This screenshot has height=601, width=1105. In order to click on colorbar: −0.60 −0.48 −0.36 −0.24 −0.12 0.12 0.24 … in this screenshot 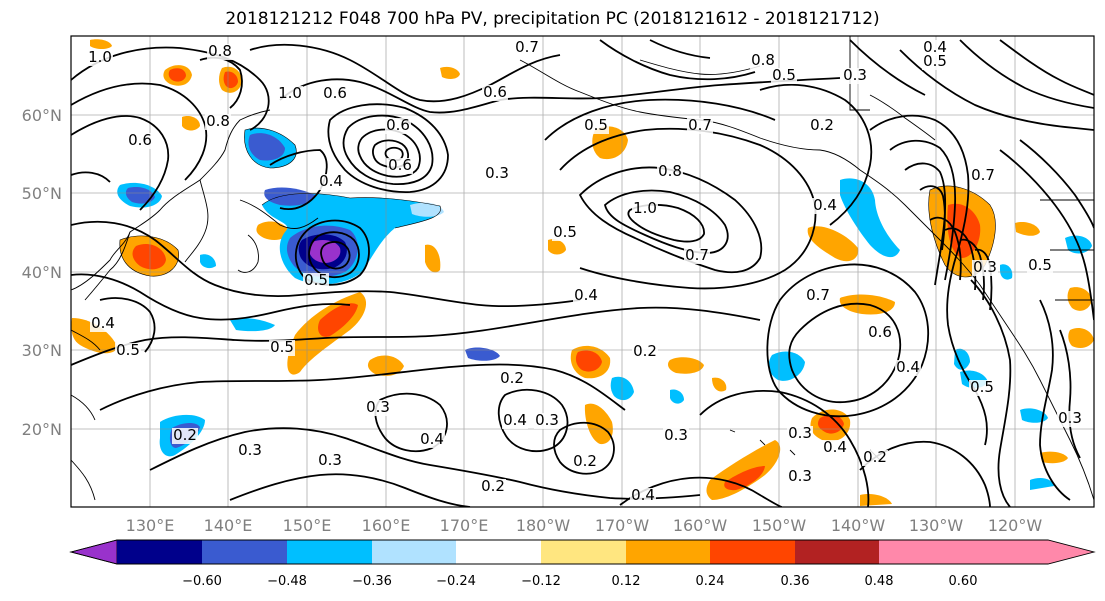, I will do `click(582, 564)`.